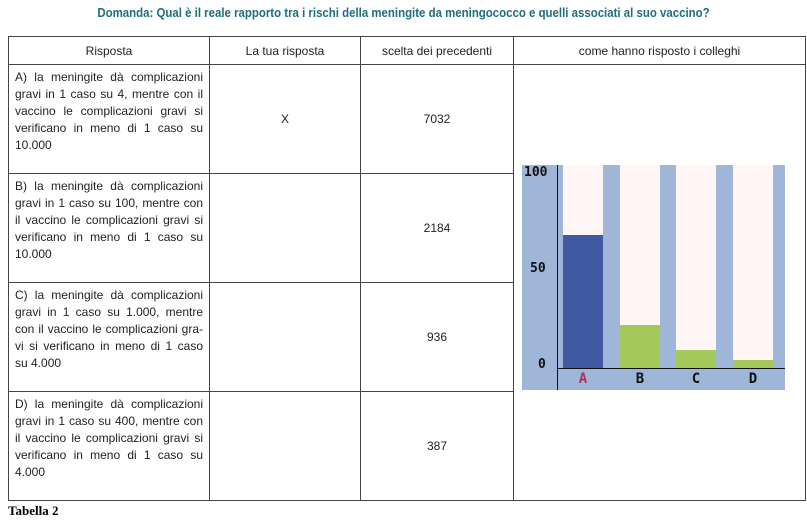 The image size is (807, 522). I want to click on header-risposta: Risposta, so click(109, 50).